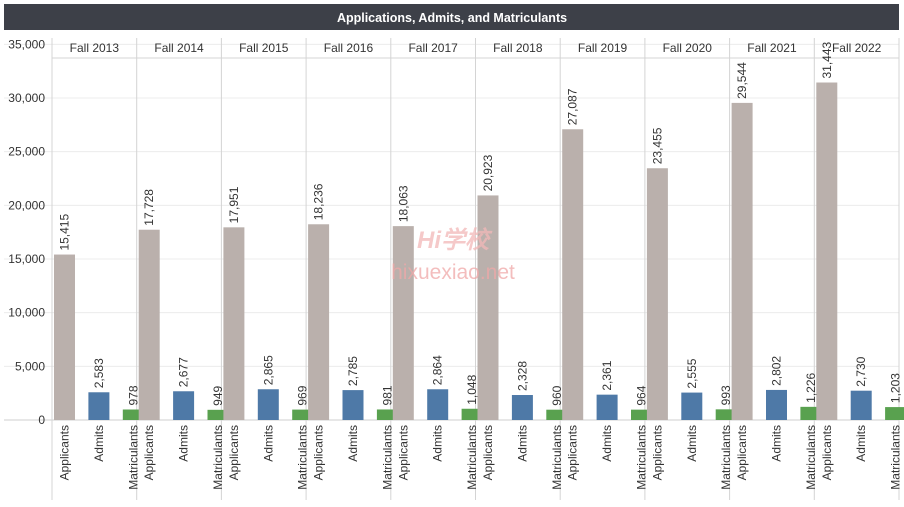 The width and height of the screenshot is (904, 507). Describe the element at coordinates (184, 372) in the screenshot. I see `bar-value-label: 2,677` at that location.